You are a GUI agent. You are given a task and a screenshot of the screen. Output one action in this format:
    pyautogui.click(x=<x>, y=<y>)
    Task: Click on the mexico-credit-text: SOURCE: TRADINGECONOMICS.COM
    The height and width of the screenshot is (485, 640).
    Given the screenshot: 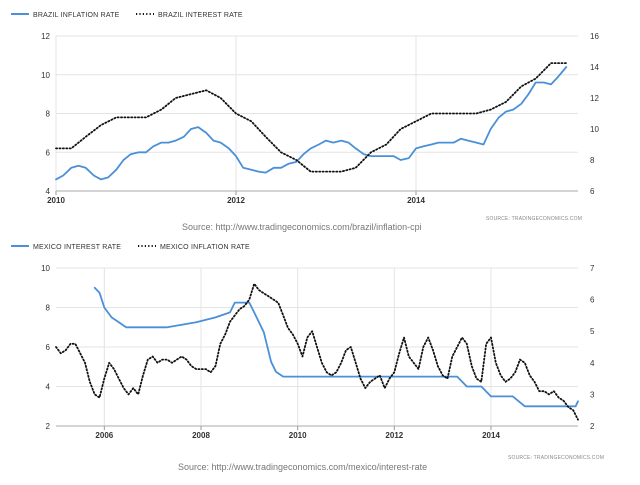 What is the action you would take?
    pyautogui.click(x=556, y=458)
    